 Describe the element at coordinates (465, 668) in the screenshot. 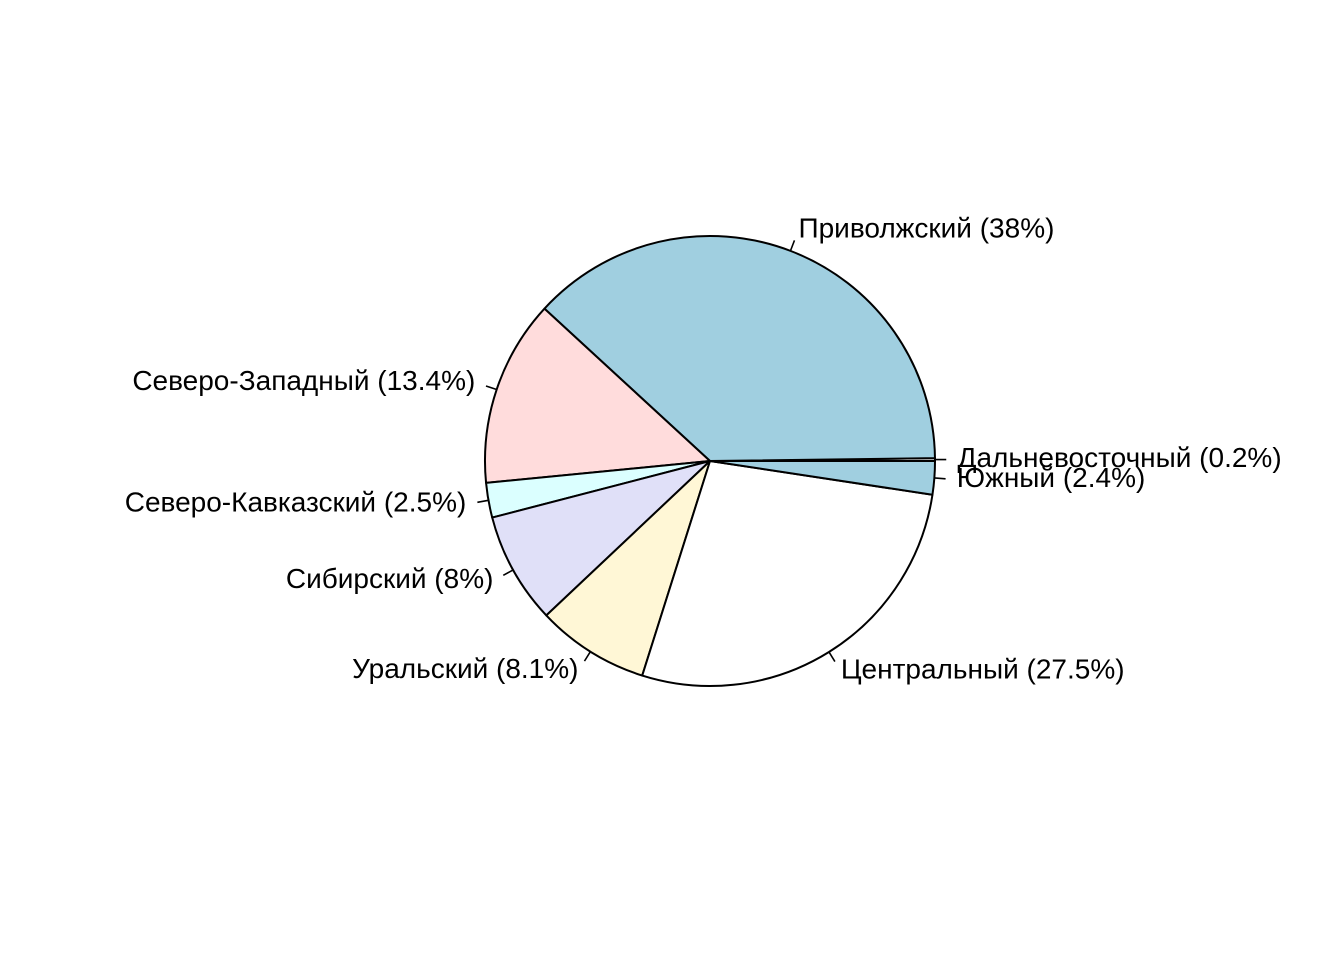

I see `slice-уральский-label: Уральский (8.1%)` at that location.